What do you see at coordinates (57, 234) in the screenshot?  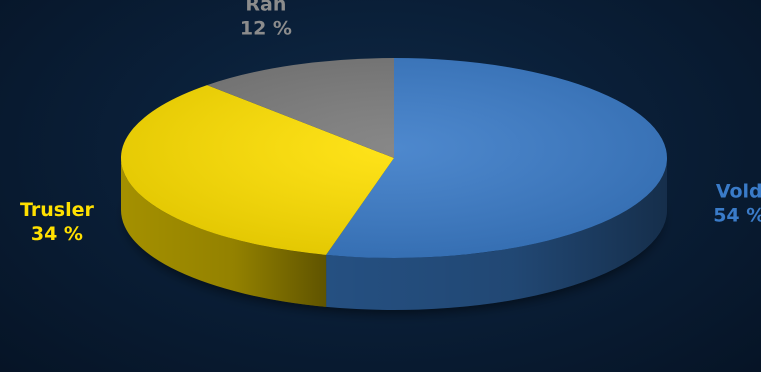 I see `slice-value-trusler: 34 %` at bounding box center [57, 234].